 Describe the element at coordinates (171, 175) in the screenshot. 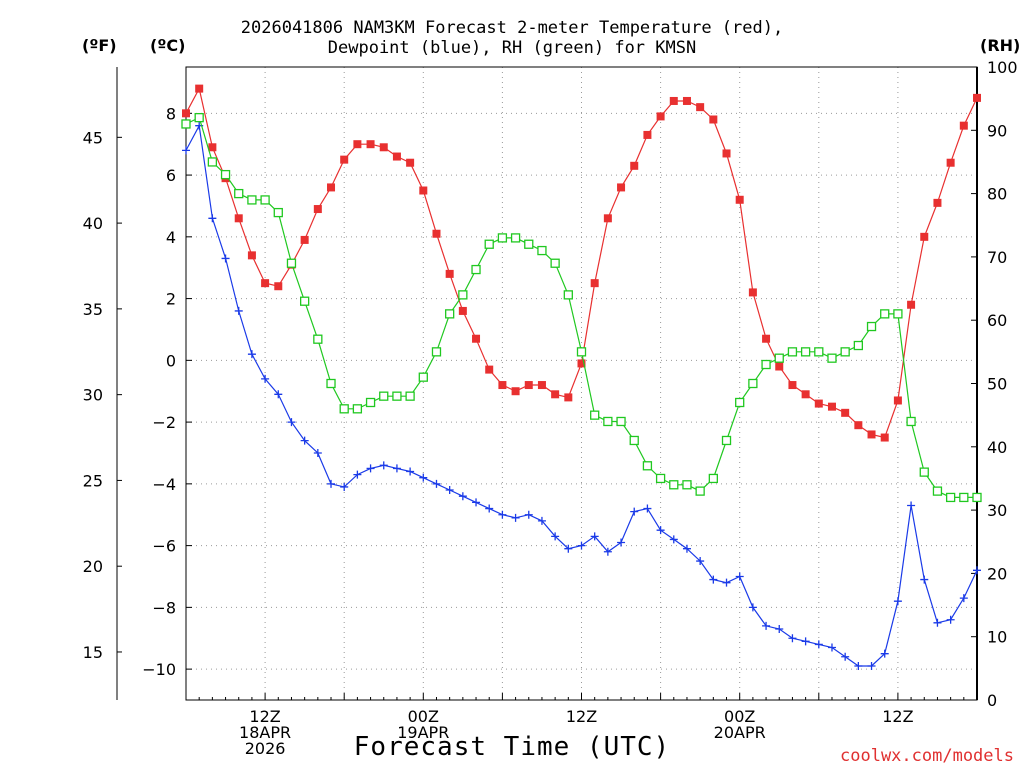

I see `celsius-tick-label: 6` at that location.